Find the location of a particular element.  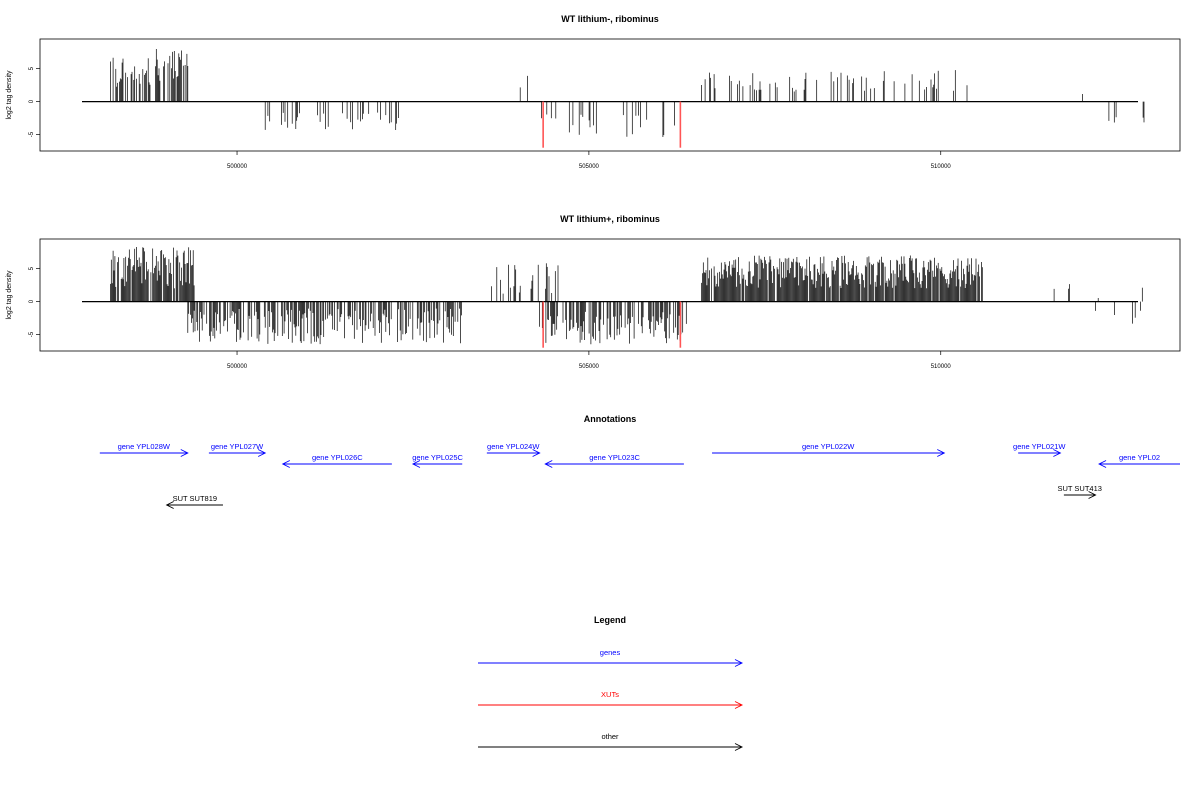

panel-1-ylabel: log2 tag density is located at coordinates (9, 95).